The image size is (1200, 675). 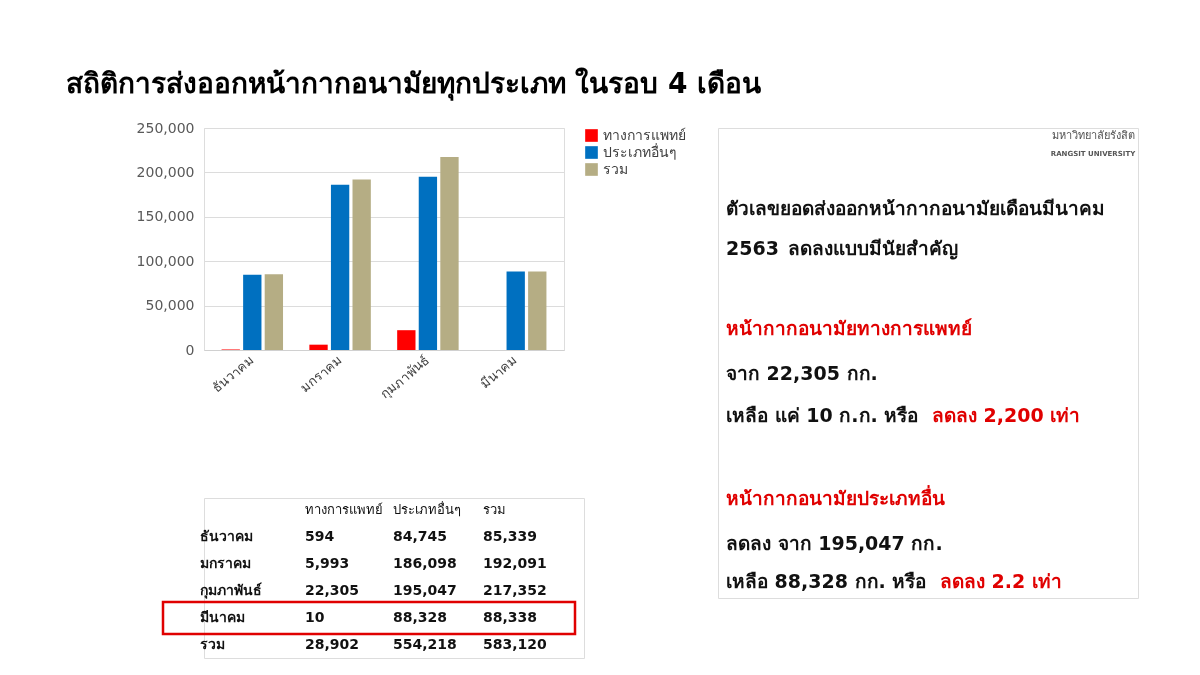 What do you see at coordinates (1001, 581) in the screenshot?
I see `text: ลดลง 2.2 เท่า` at bounding box center [1001, 581].